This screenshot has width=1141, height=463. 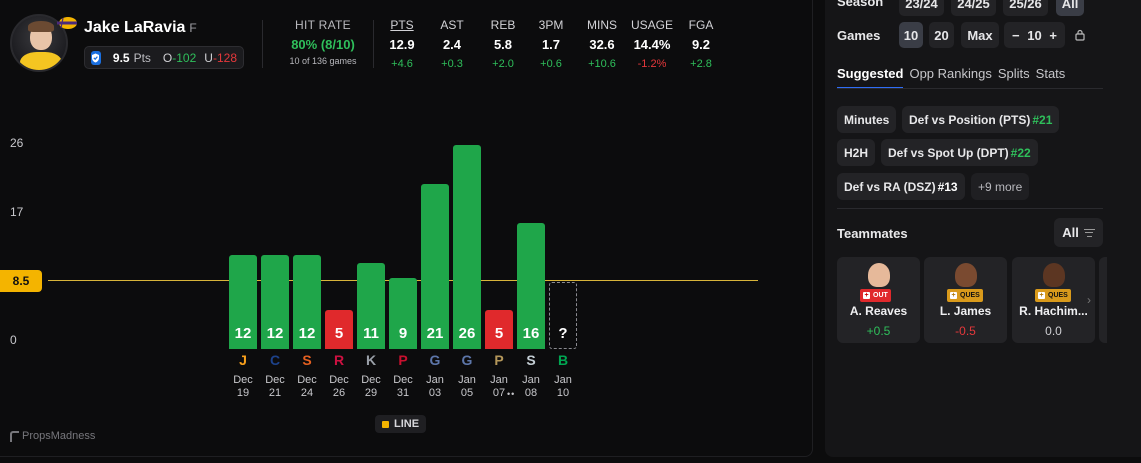 I want to click on chip-label: Minutes, so click(x=867, y=119).